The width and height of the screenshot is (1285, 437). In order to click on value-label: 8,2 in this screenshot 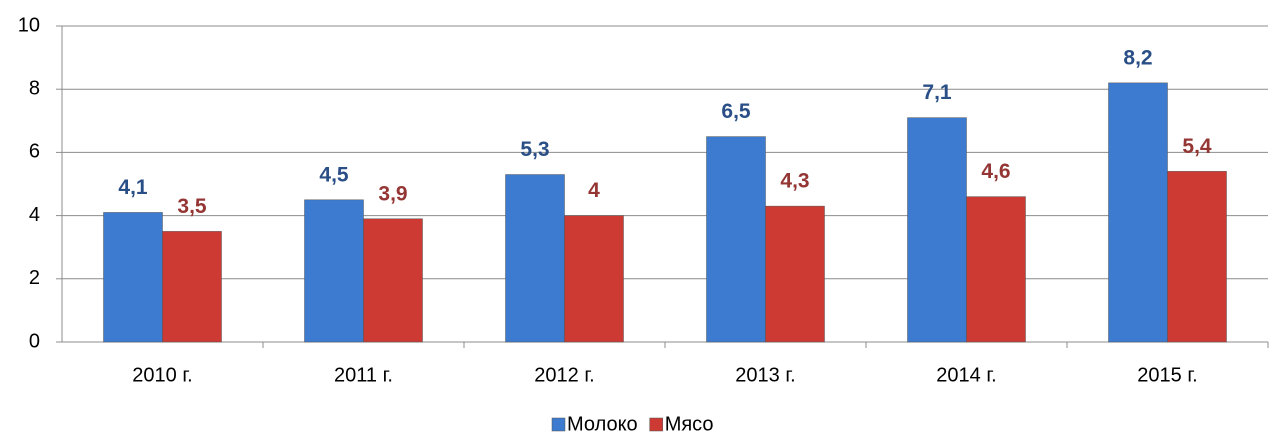, I will do `click(1137, 57)`.